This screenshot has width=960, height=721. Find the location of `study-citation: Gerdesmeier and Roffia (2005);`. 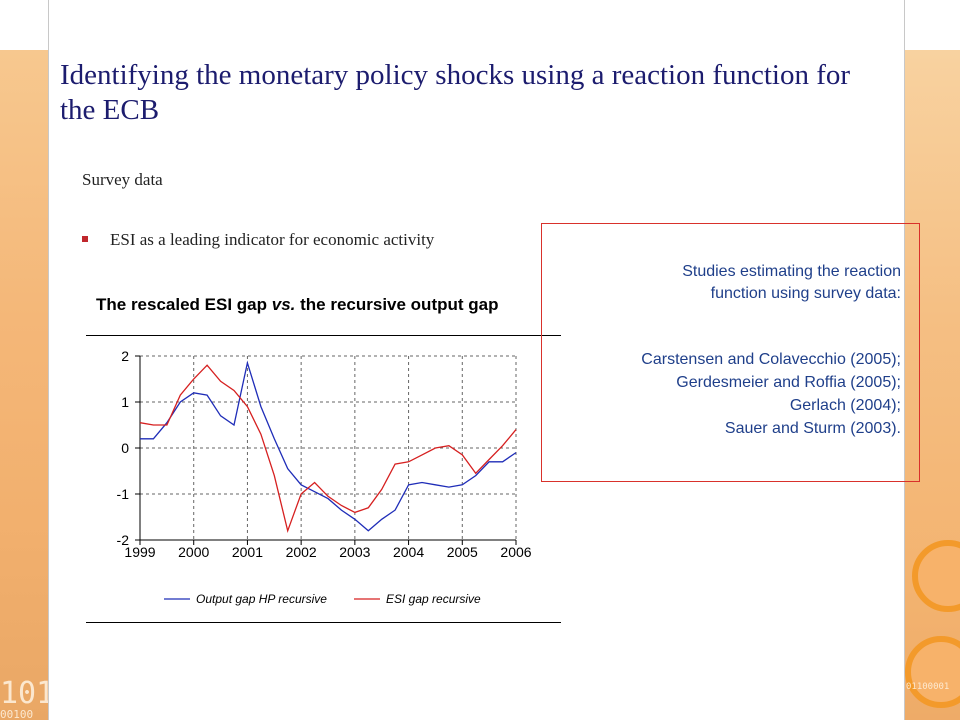

study-citation: Gerdesmeier and Roffia (2005); is located at coordinates (788, 382).